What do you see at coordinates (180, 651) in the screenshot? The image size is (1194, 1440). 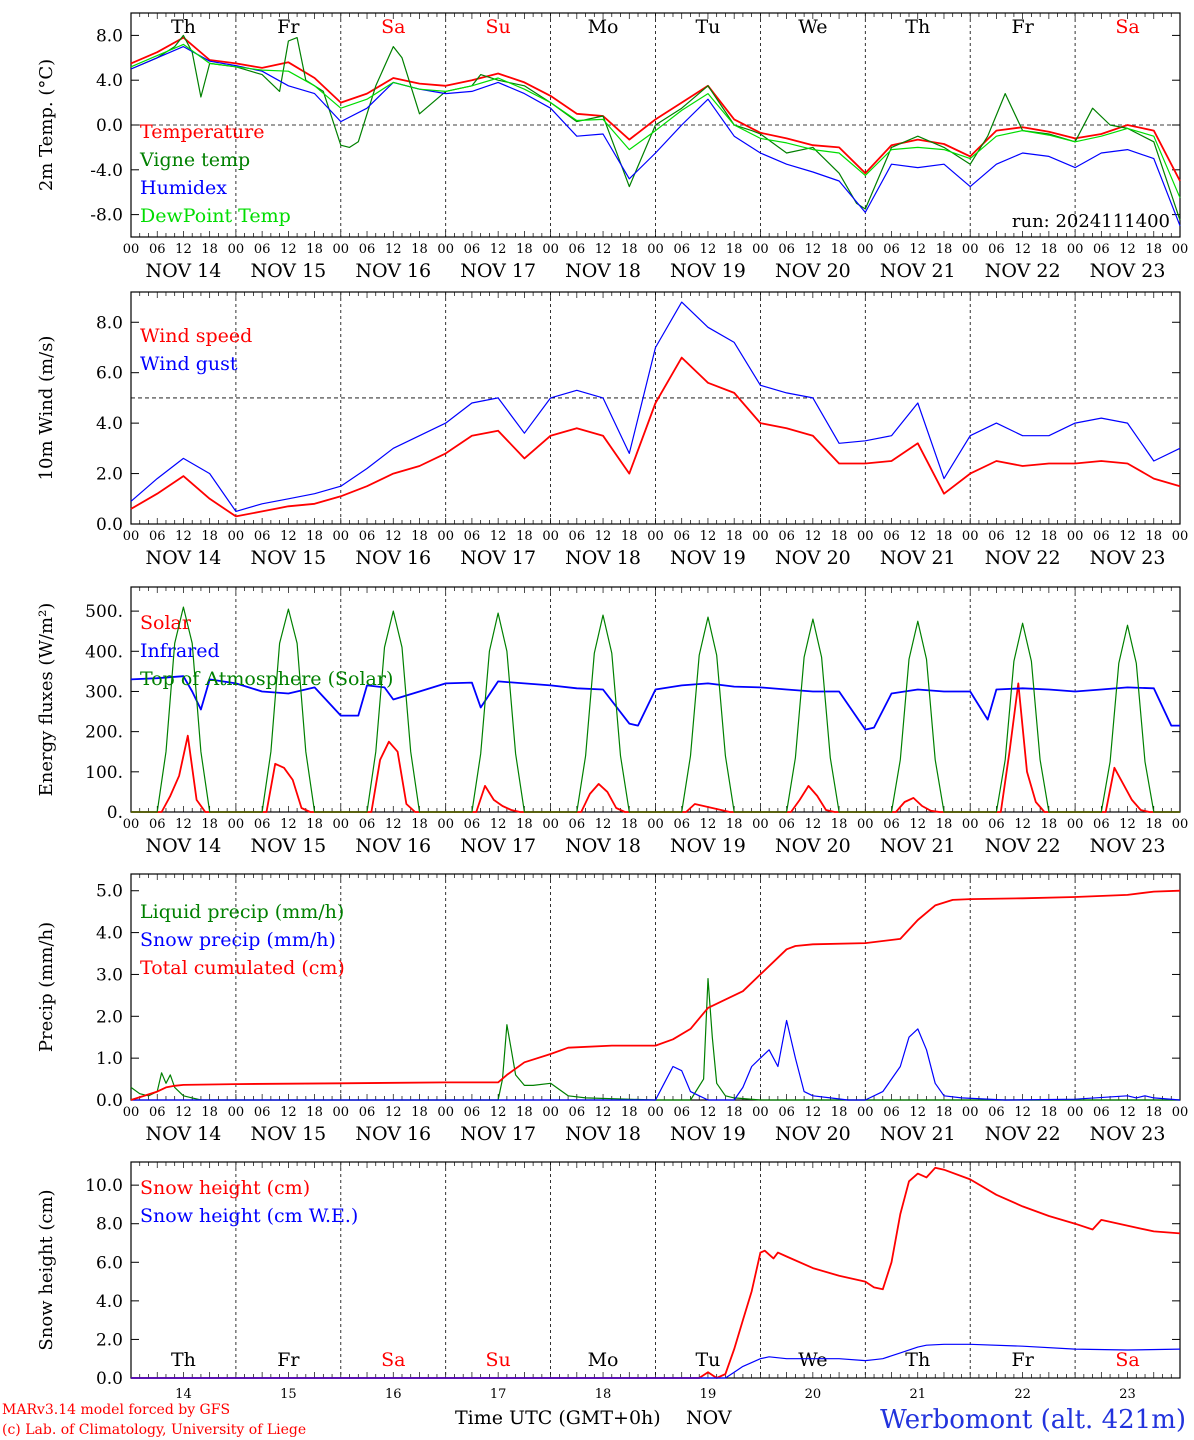 I see `legend-entry: Infrared` at bounding box center [180, 651].